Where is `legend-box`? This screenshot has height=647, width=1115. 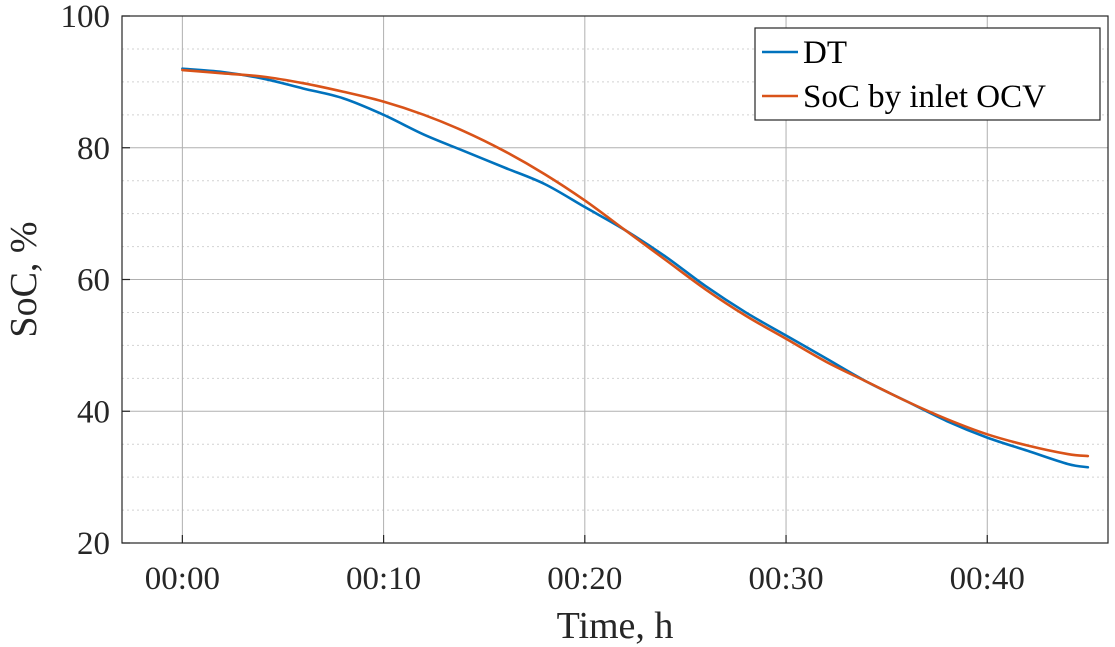 legend-box is located at coordinates (927, 74).